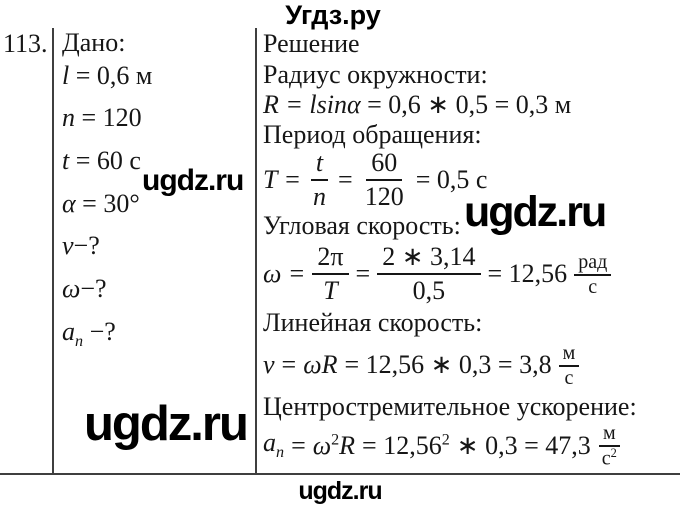 This screenshot has width=680, height=511. Describe the element at coordinates (527, 273) in the screenshot. I see `formula-angular-result: = 12,56` at that location.